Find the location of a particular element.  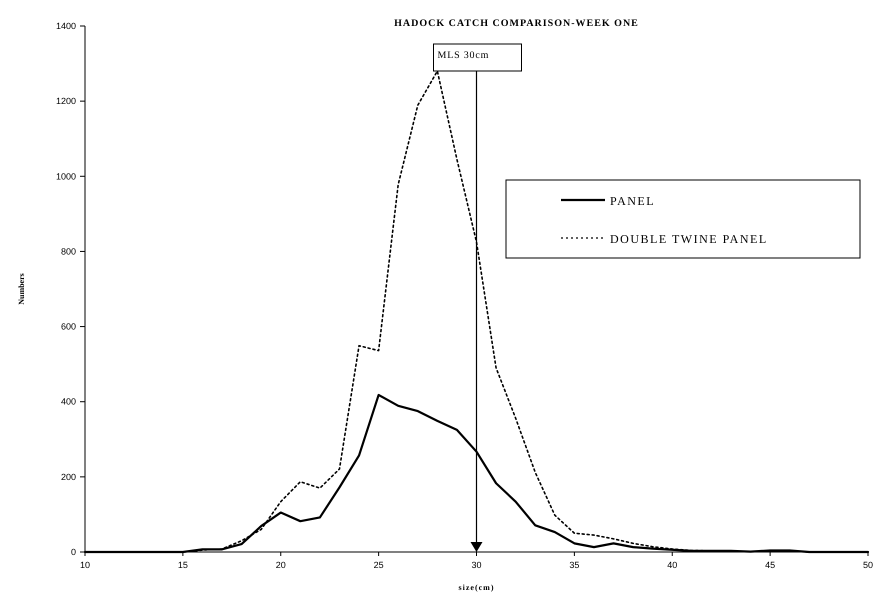

x-tick-label: 45 is located at coordinates (770, 565).